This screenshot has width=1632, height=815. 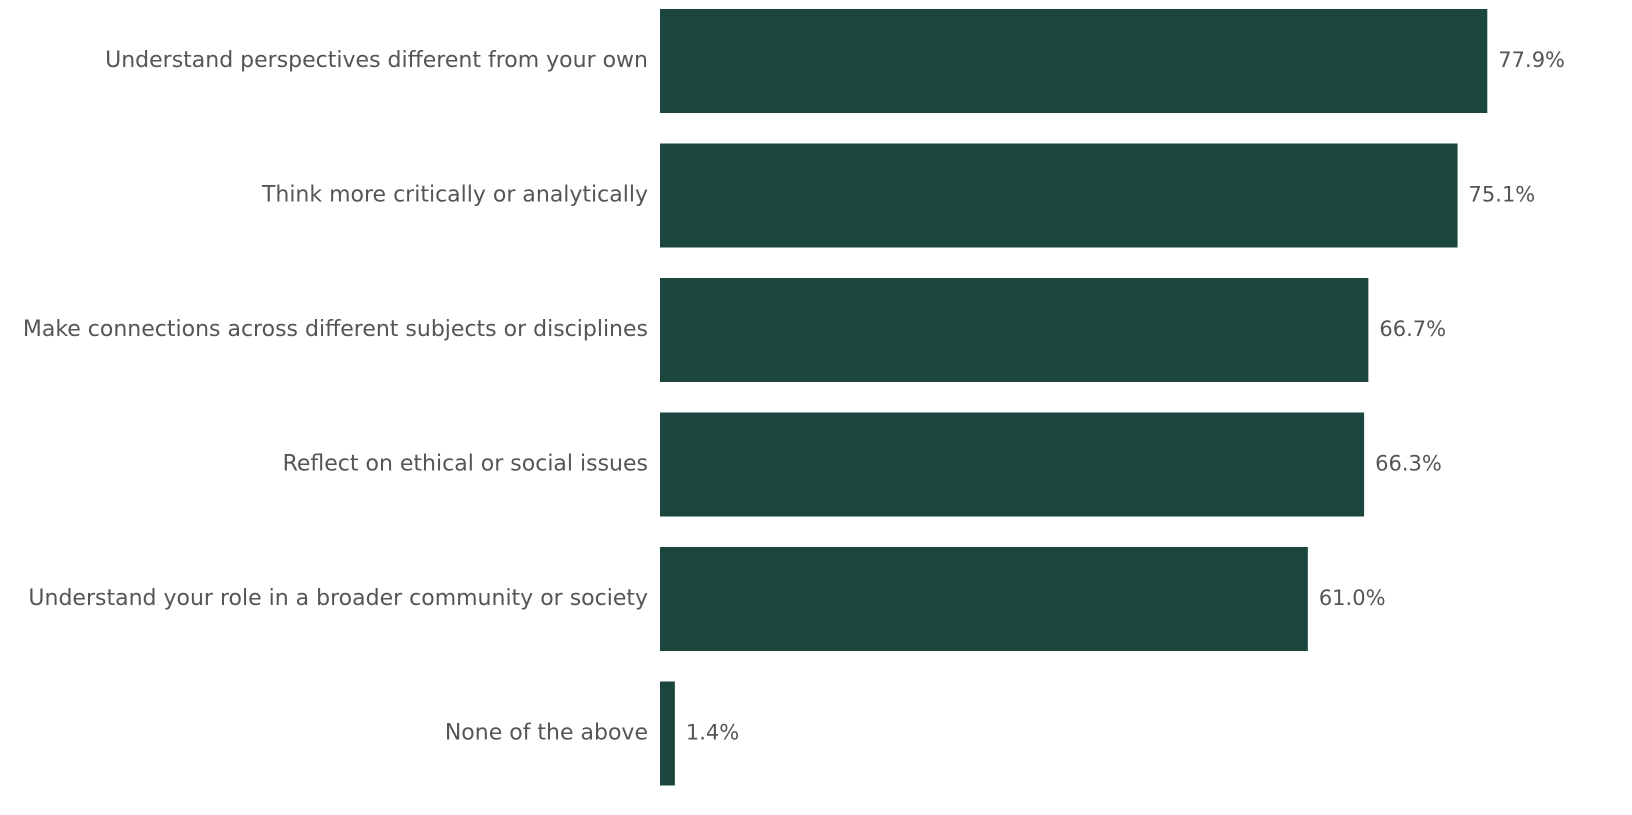 What do you see at coordinates (454, 195) in the screenshot?
I see `category-label: Think more critically or analytically` at bounding box center [454, 195].